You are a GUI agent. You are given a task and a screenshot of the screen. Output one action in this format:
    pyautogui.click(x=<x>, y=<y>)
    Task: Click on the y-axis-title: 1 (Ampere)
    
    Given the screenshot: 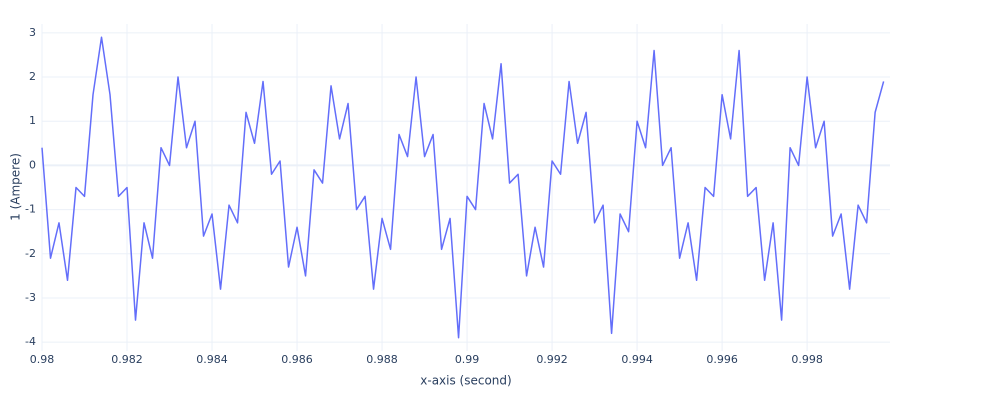 What is the action you would take?
    pyautogui.click(x=16, y=187)
    